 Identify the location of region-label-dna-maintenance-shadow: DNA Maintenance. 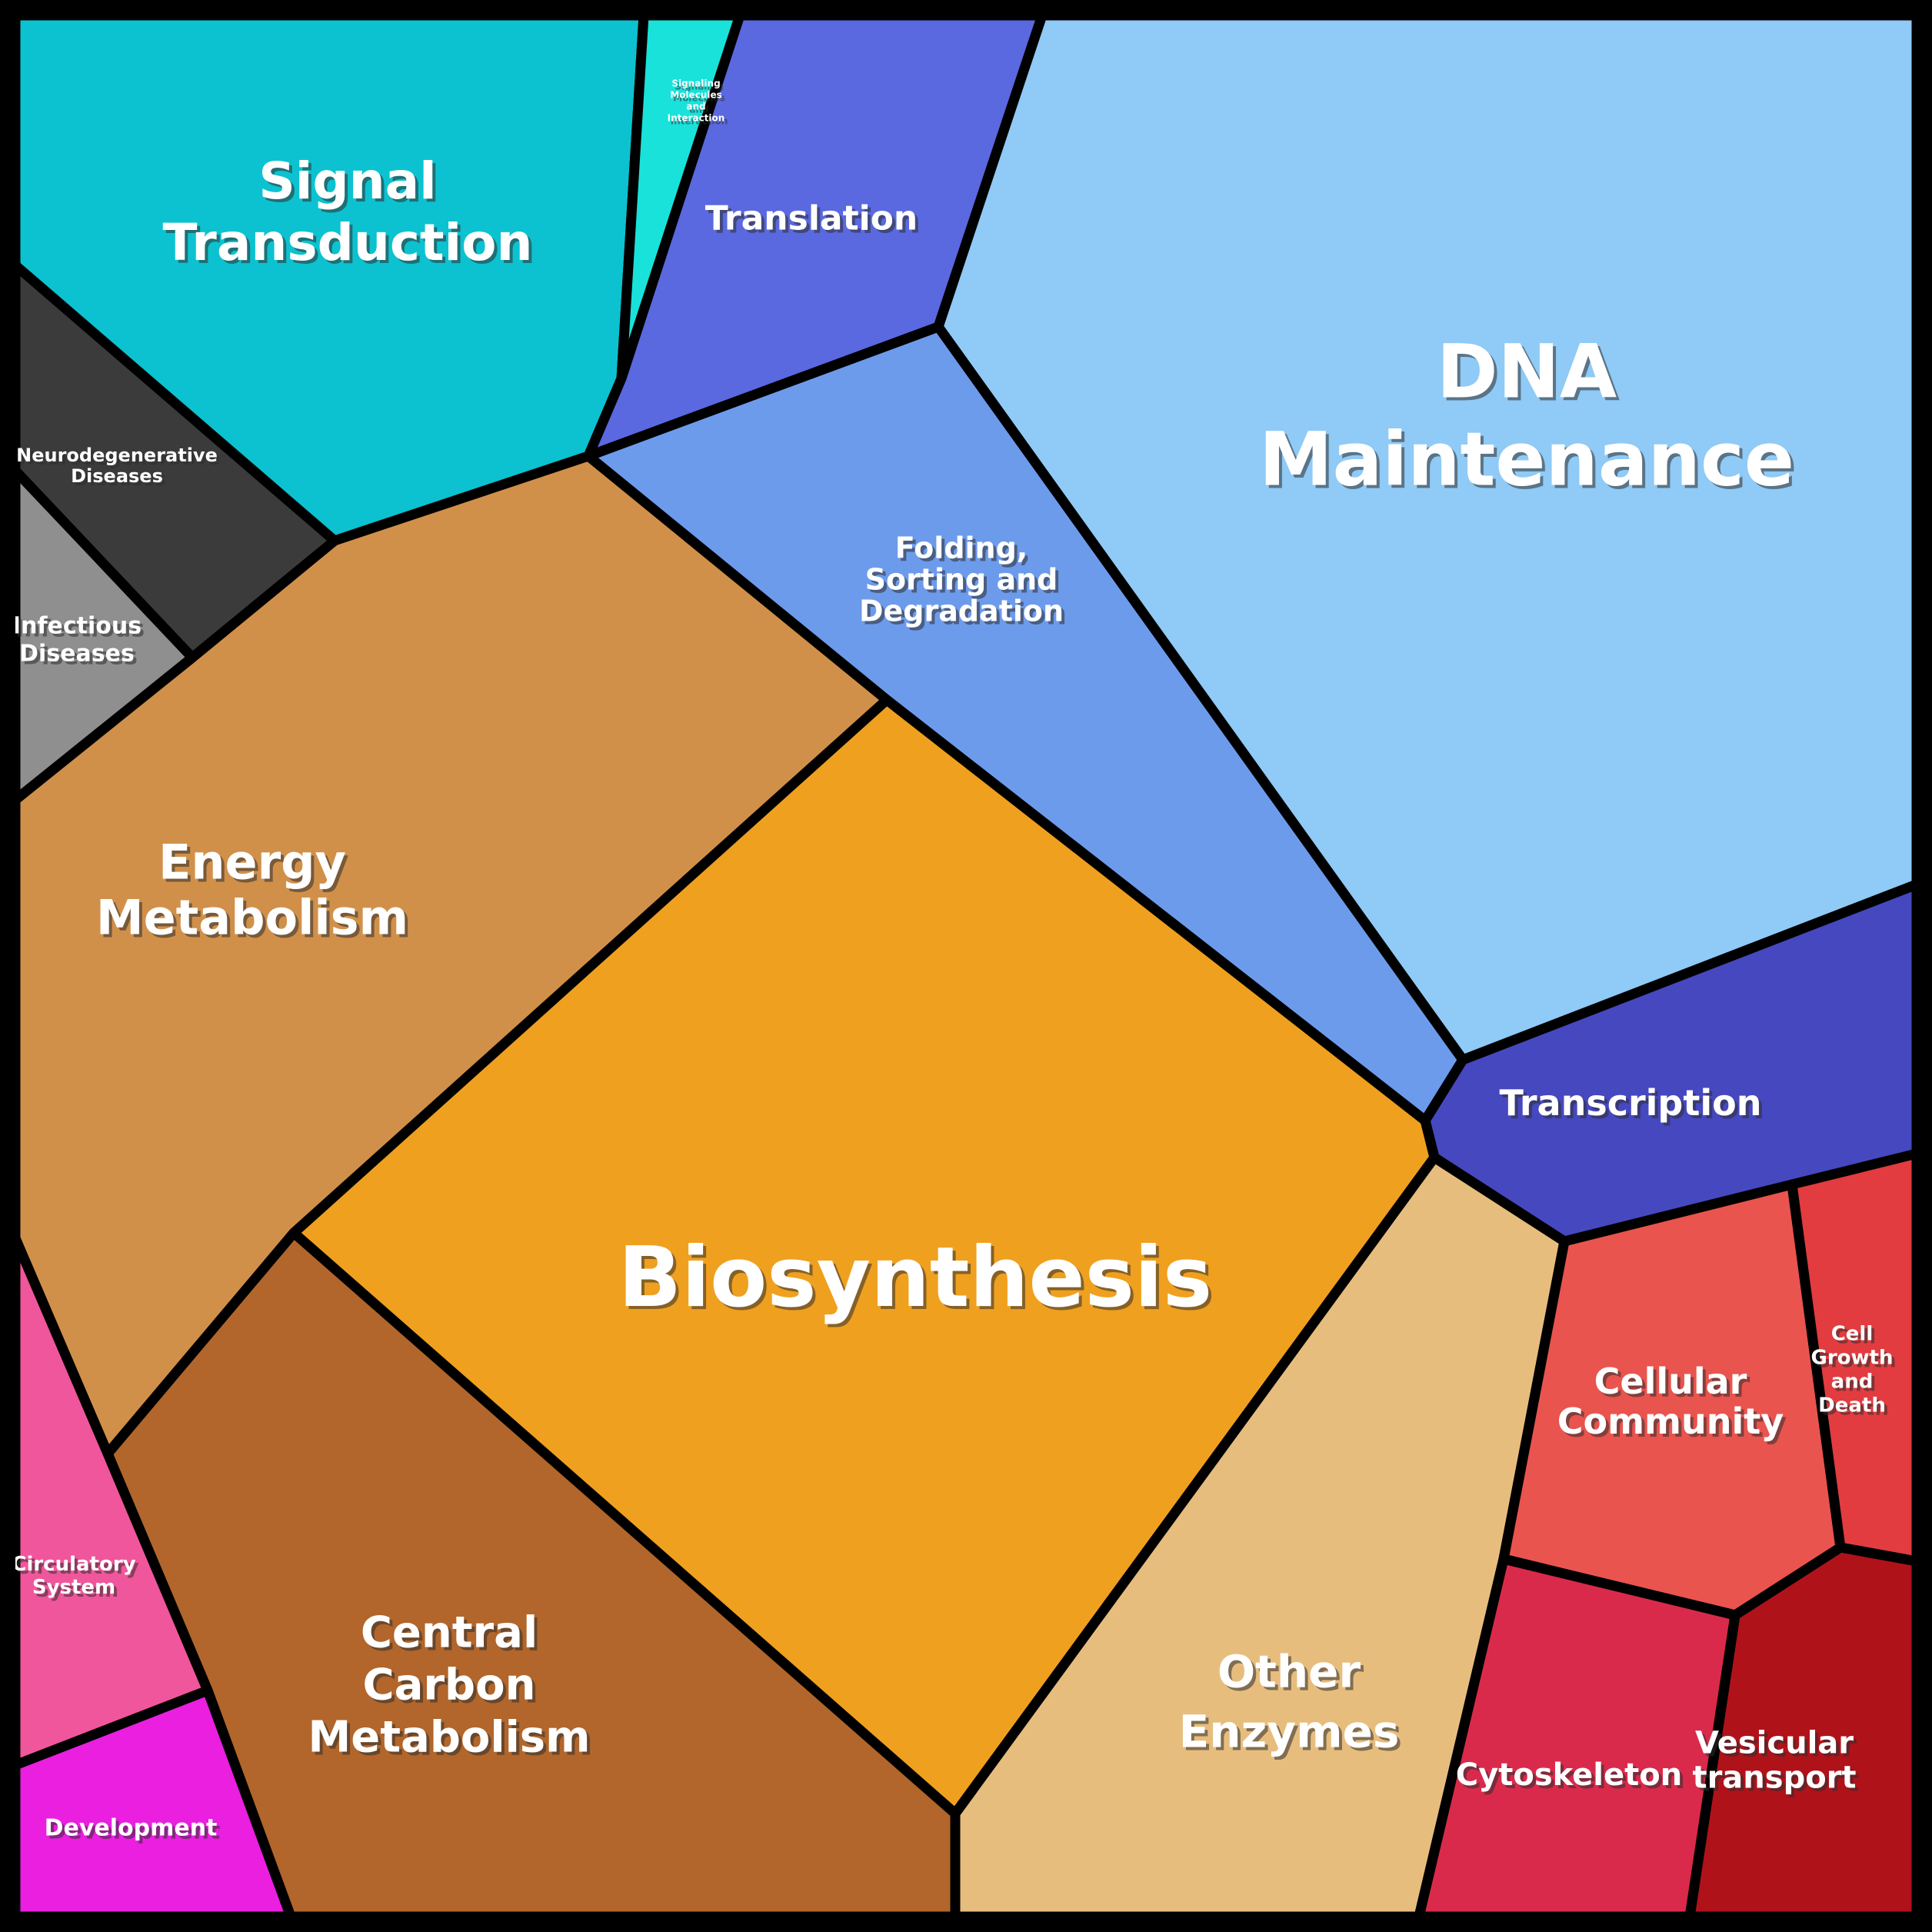
(1529, 419).